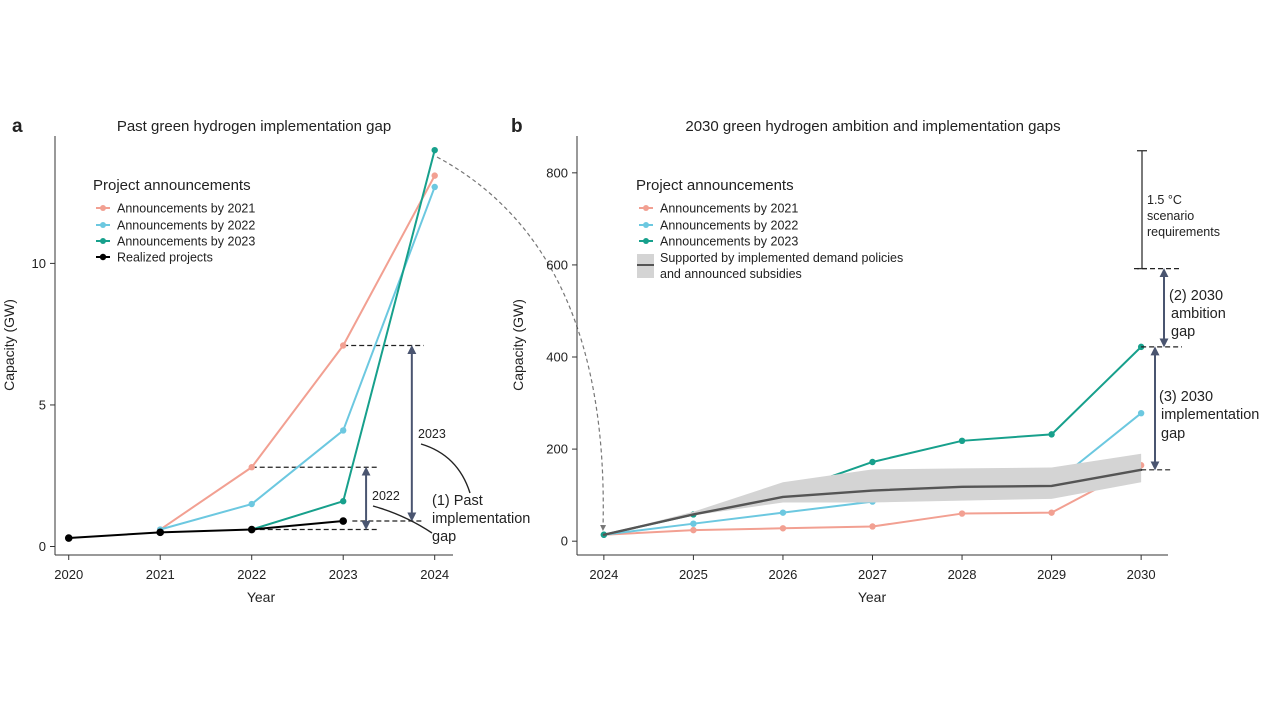 The height and width of the screenshot is (720, 1280). What do you see at coordinates (557, 357) in the screenshot?
I see `y-tick-label: 400` at bounding box center [557, 357].